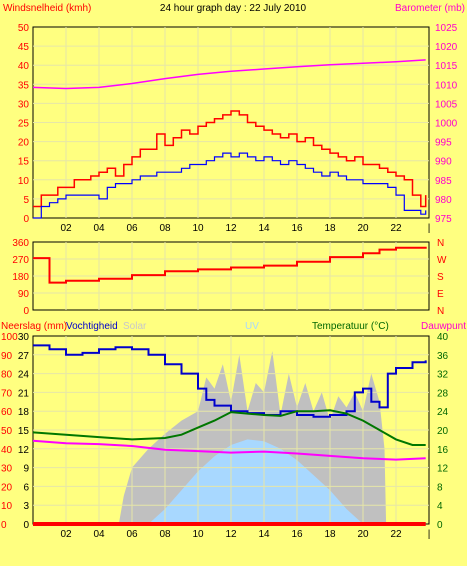 Image resolution: width=467 pixels, height=566 pixels. I want to click on wind-speed-tick: 15, so click(24, 162).